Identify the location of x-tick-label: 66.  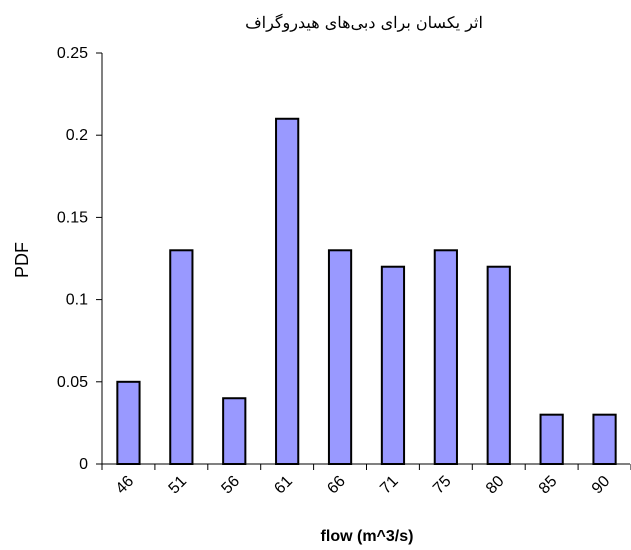
(336, 485).